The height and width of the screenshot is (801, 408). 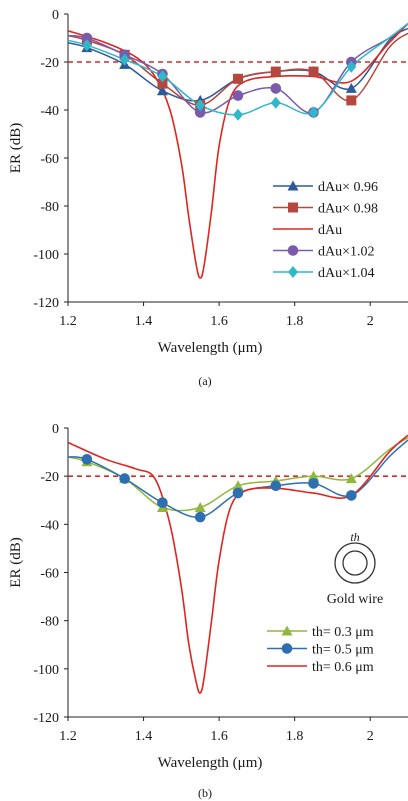 I want to click on legend-entry: dAu×1.02, so click(x=324, y=252).